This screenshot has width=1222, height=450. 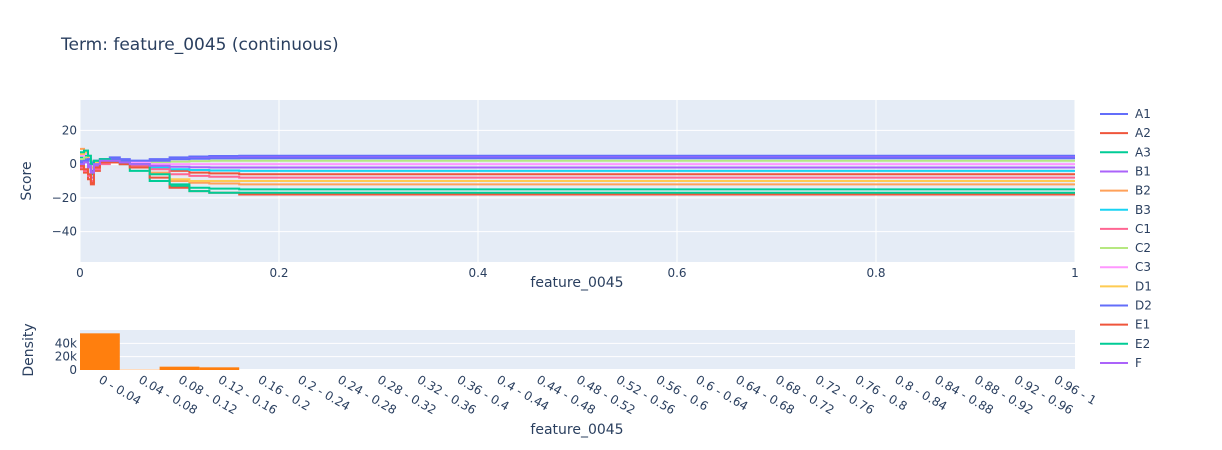 What do you see at coordinates (1125, 344) in the screenshot?
I see `legend-item-e2: E2` at bounding box center [1125, 344].